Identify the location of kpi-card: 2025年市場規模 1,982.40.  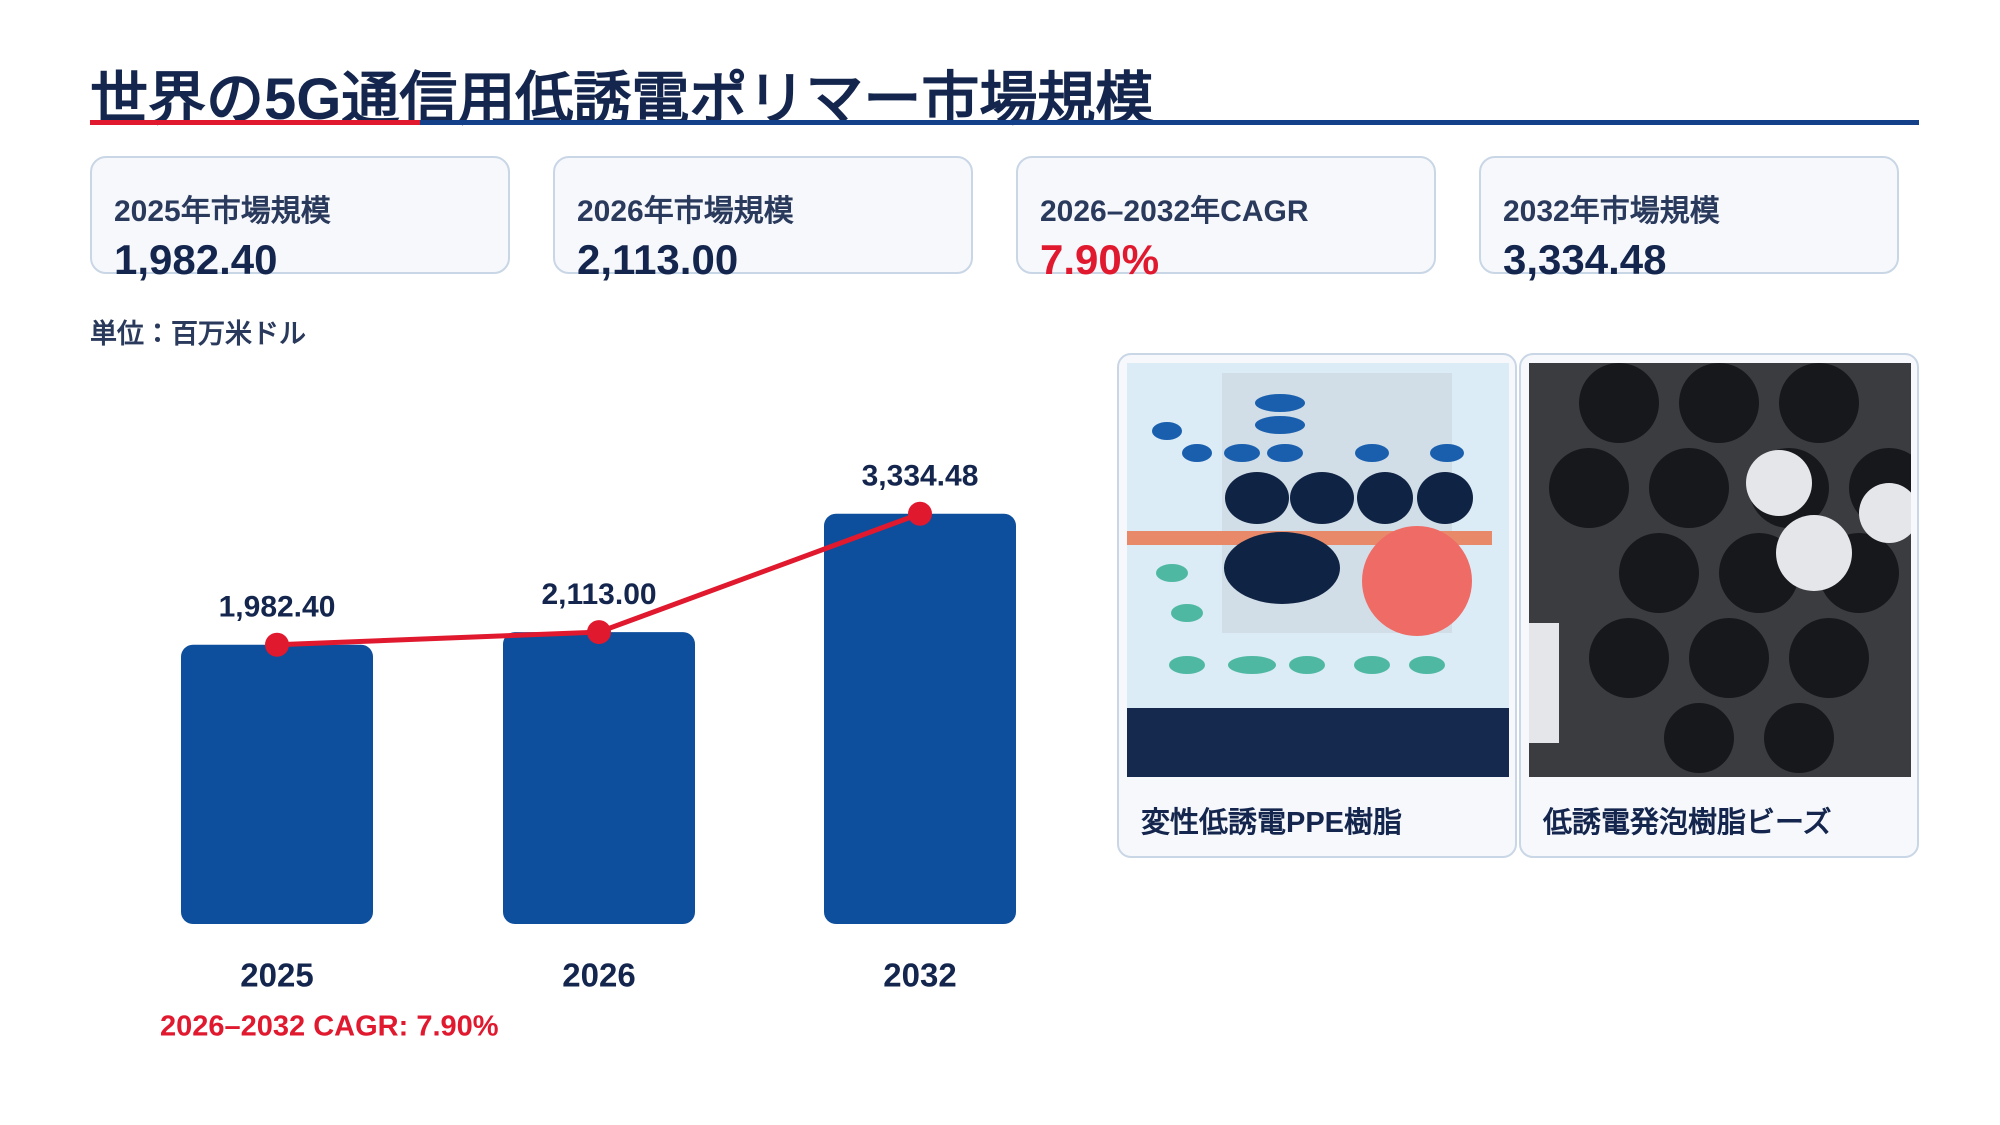
(300, 219).